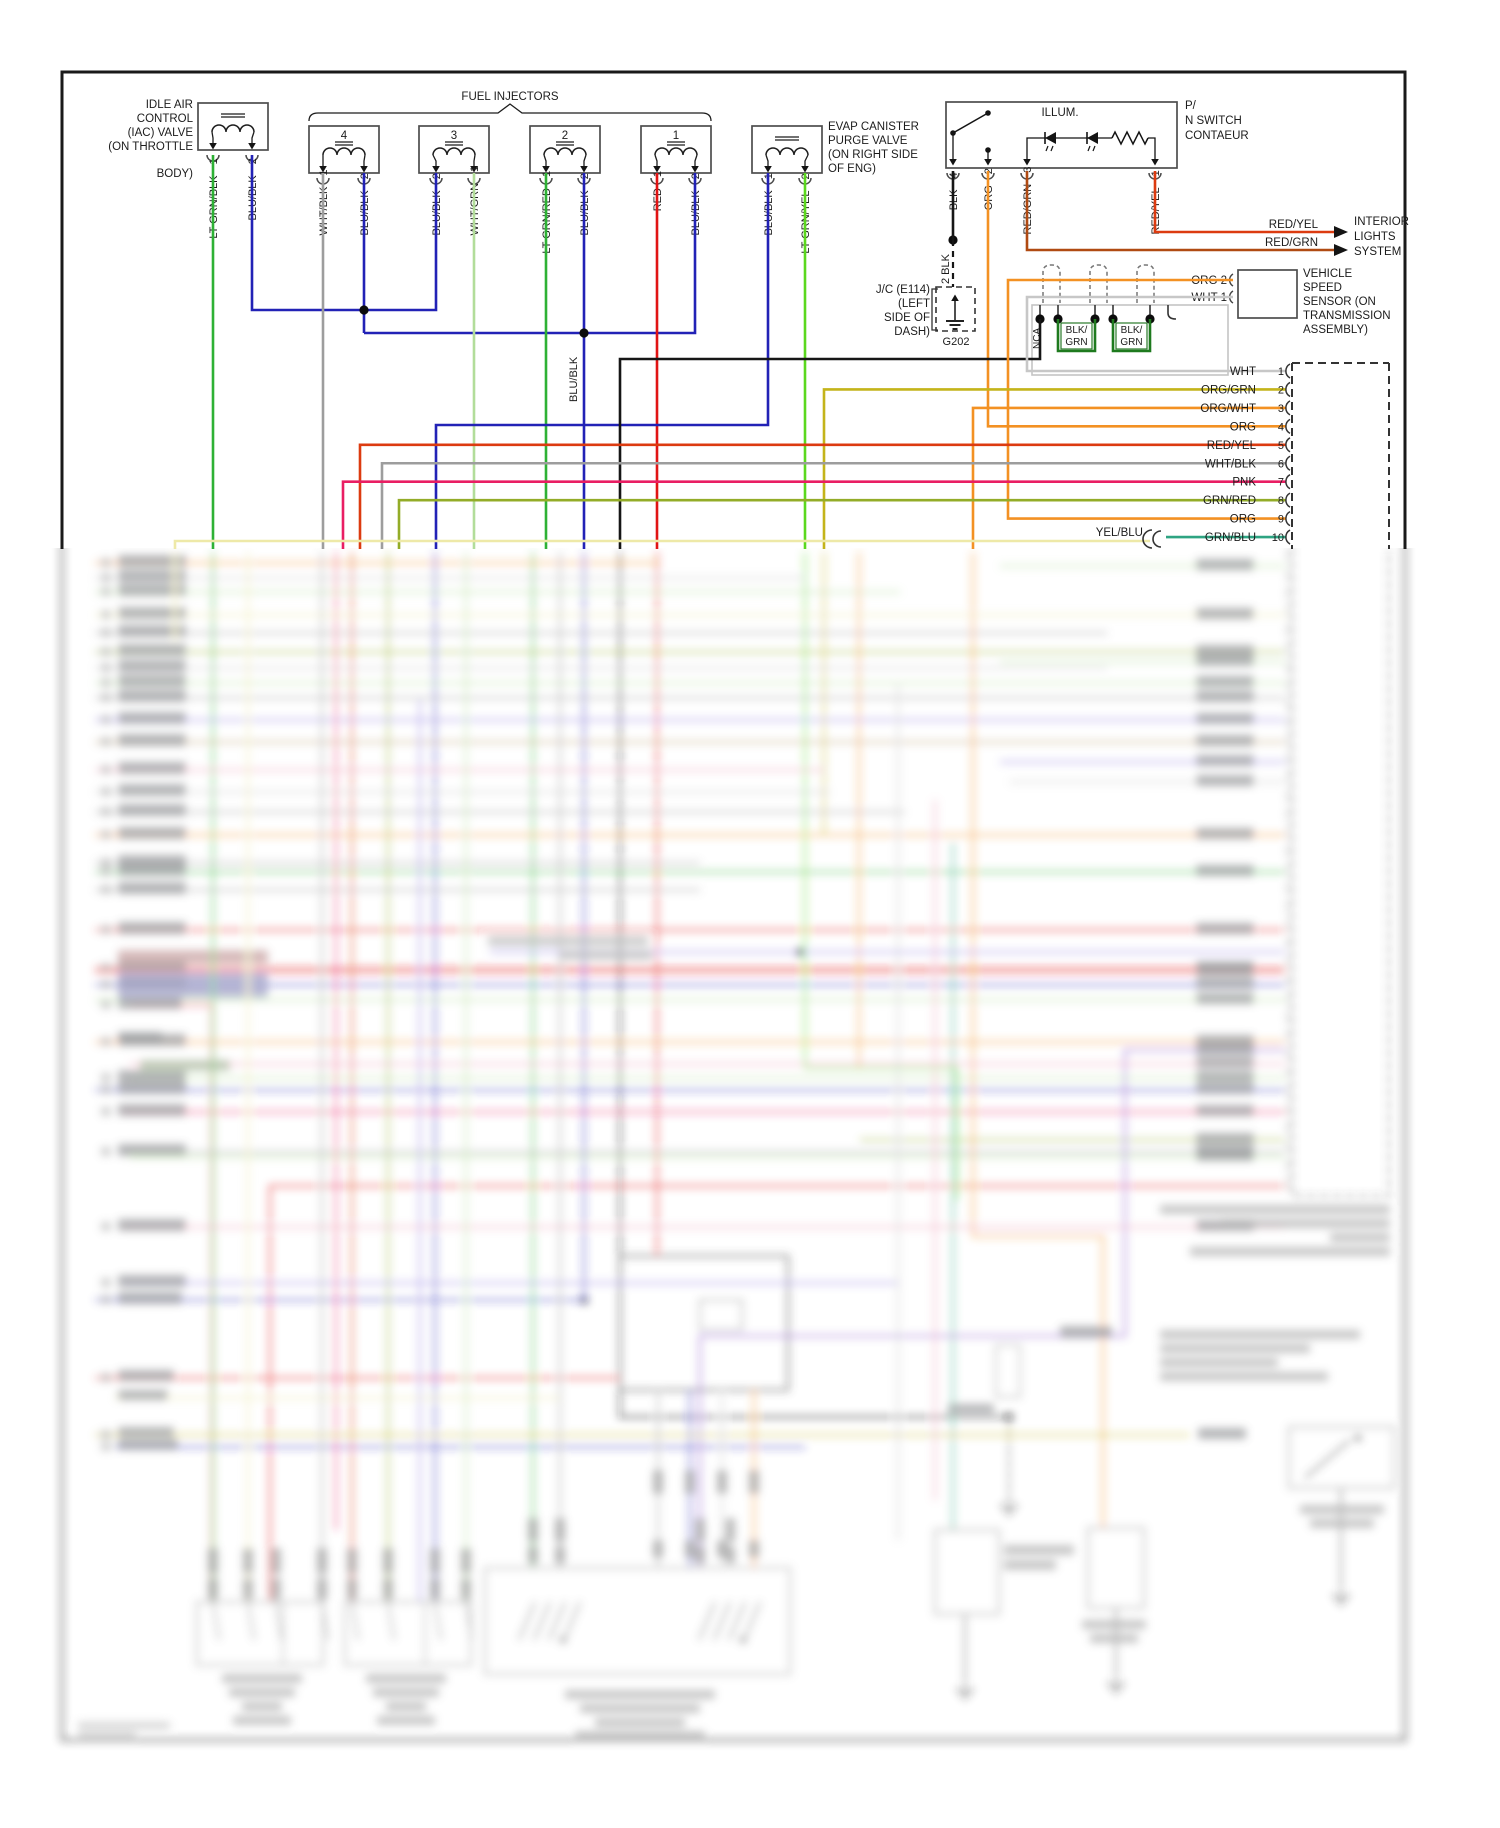  I want to click on junction-dot, so click(364, 310).